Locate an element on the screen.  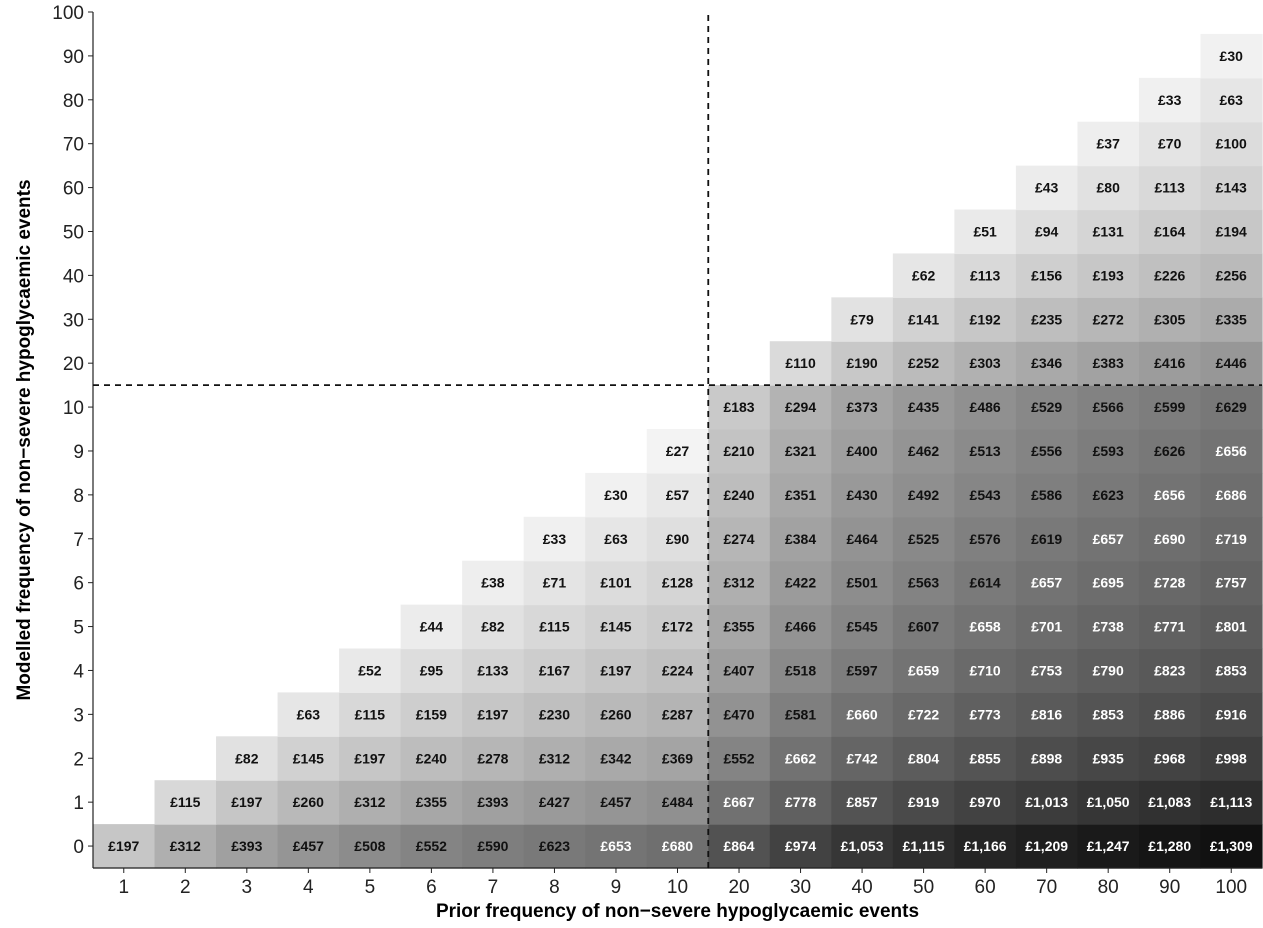
cell-value-label: £373 is located at coordinates (862, 407).